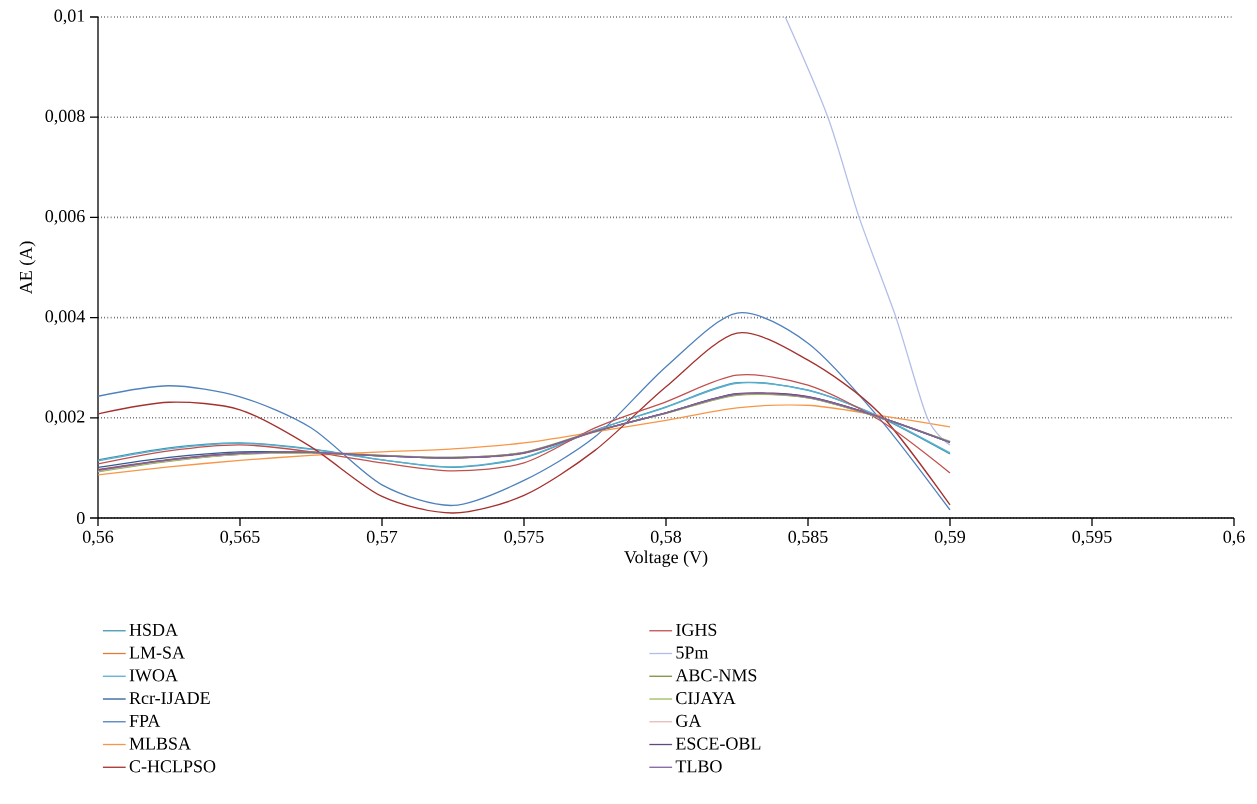 The height and width of the screenshot is (804, 1257). I want to click on y-tick-label: 0,006, so click(65, 217).